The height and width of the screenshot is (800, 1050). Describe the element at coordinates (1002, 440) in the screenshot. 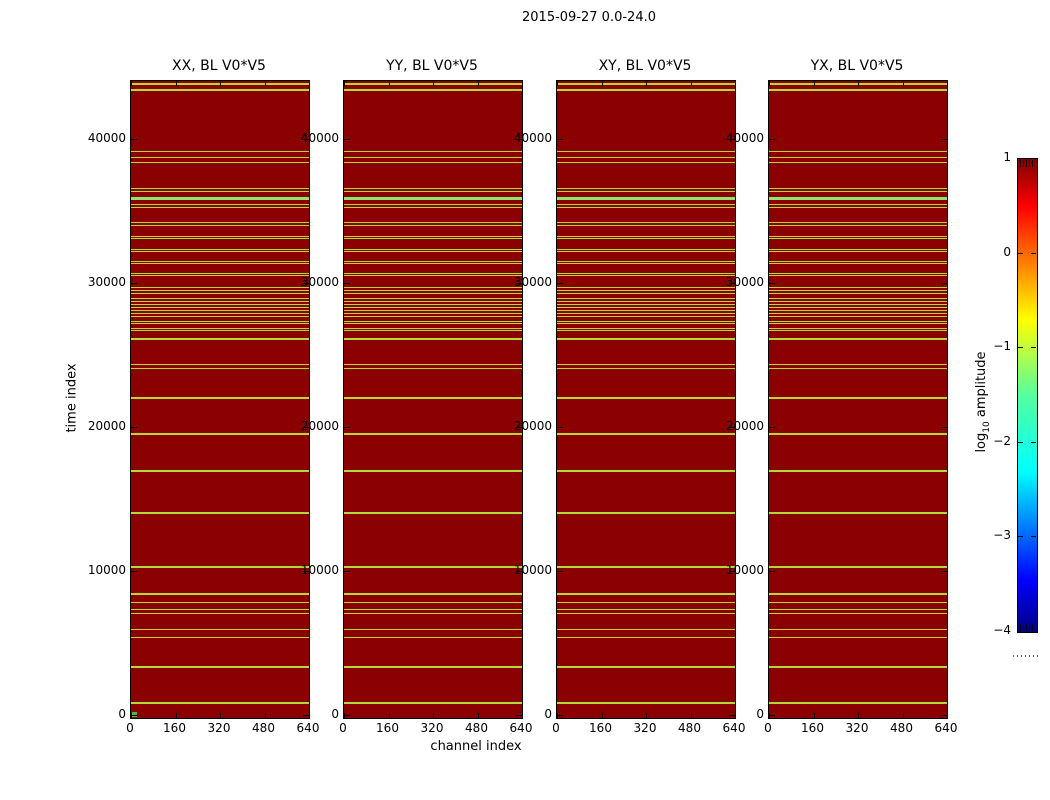

I see `colorbar-tick-label: −2` at that location.